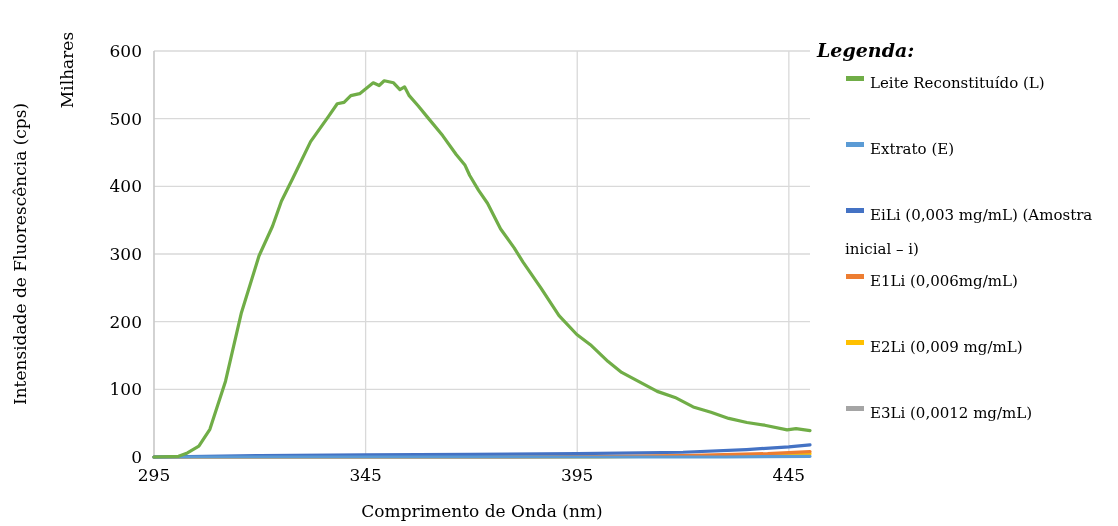 Image resolution: width=1118 pixels, height=526 pixels. What do you see at coordinates (125, 389) in the screenshot?
I see `y-tick-label: 100` at bounding box center [125, 389].